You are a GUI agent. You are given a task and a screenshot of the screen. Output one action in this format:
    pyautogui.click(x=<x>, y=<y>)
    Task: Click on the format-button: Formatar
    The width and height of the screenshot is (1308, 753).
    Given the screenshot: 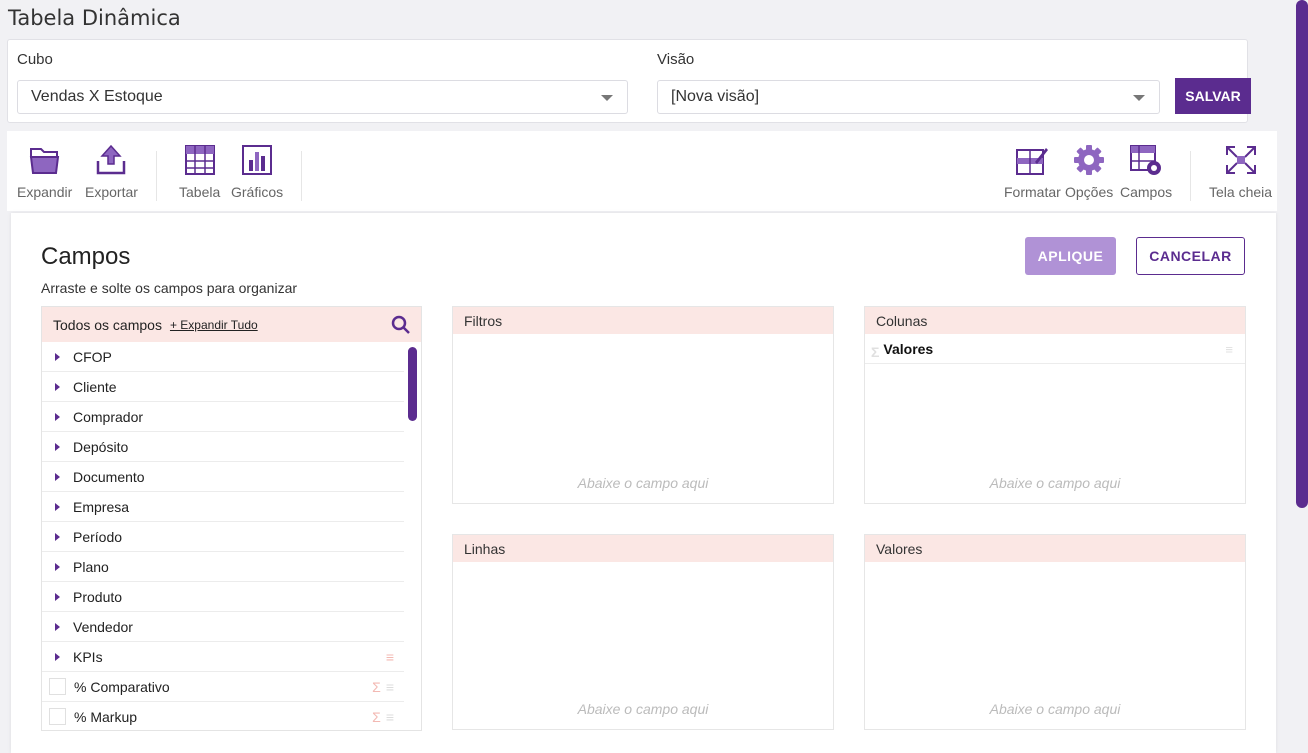 What is the action you would take?
    pyautogui.click(x=1032, y=172)
    